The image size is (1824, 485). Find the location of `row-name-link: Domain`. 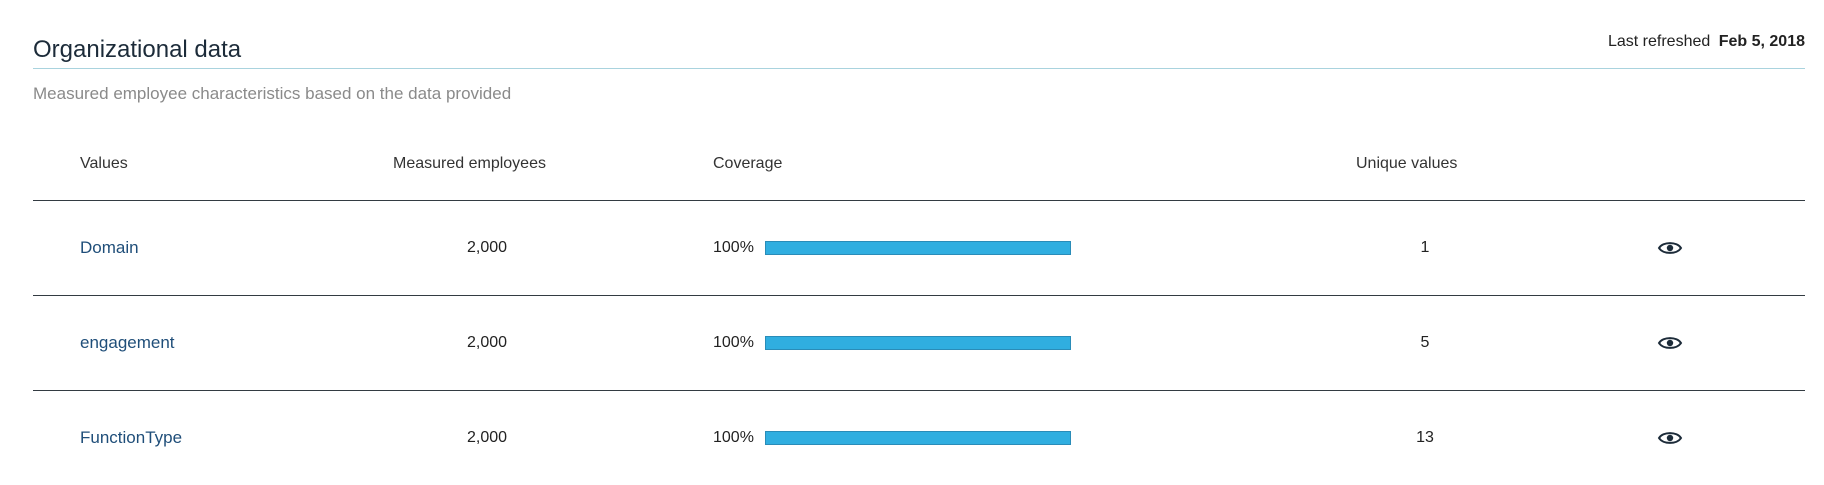

row-name-link: Domain is located at coordinates (109, 247).